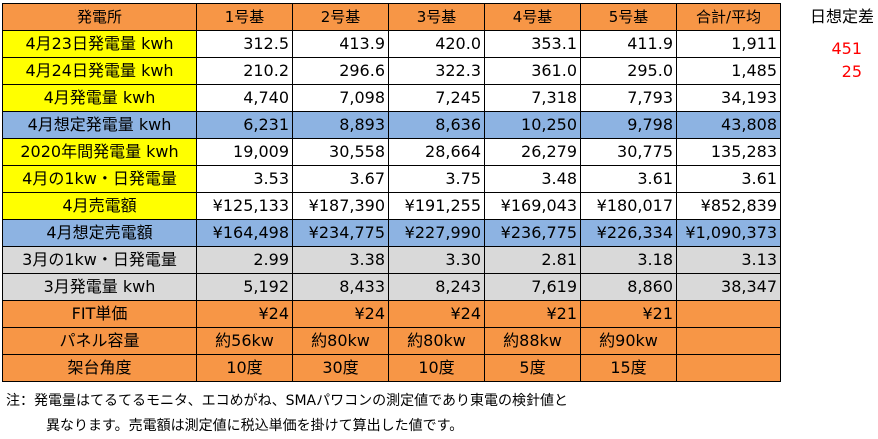 This screenshot has height=439, width=878. I want to click on table-cell: 3.67, so click(340, 179).